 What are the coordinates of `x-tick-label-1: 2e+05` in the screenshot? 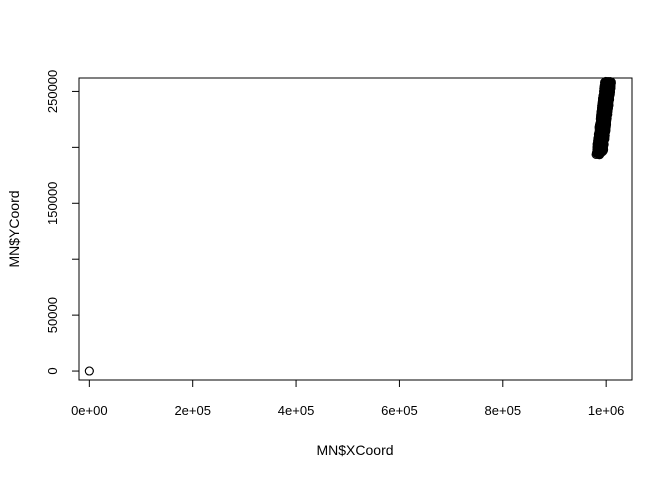 It's located at (192, 410).